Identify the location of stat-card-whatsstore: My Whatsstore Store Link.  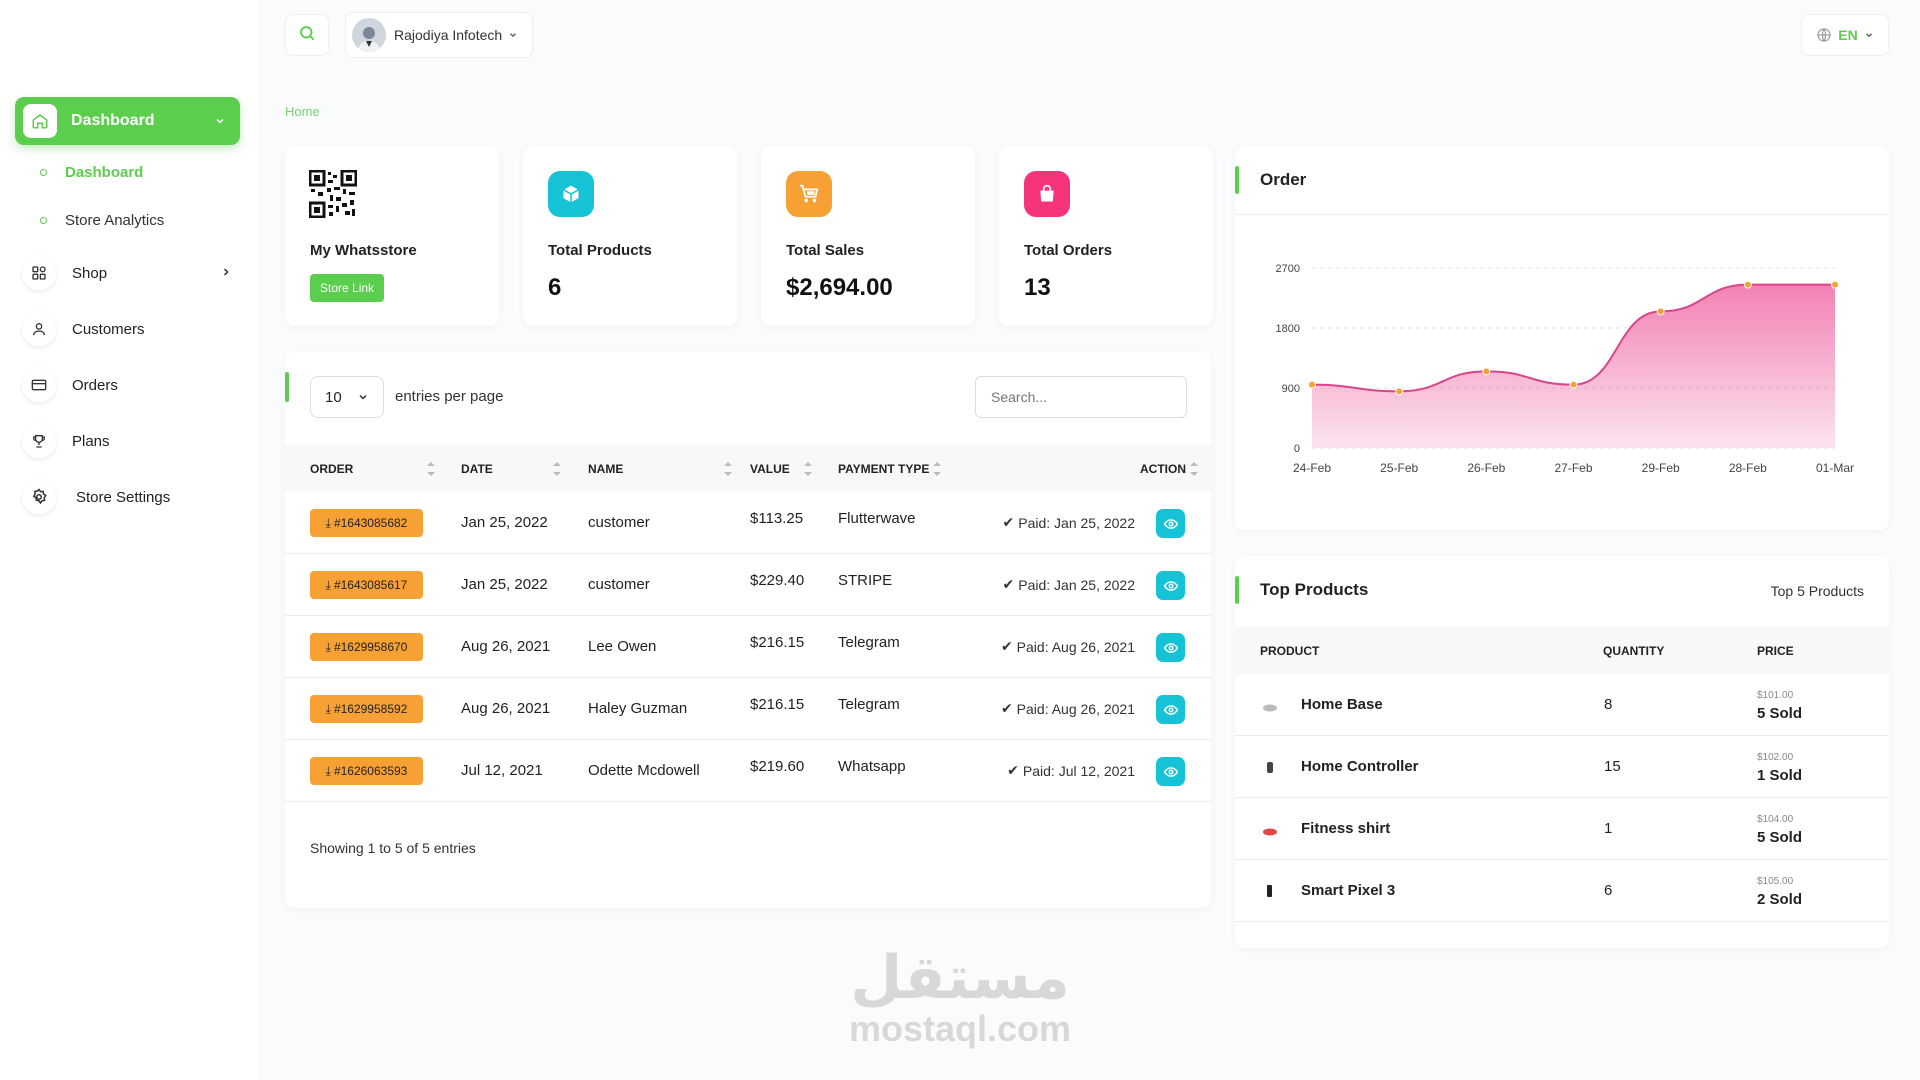
(392, 236).